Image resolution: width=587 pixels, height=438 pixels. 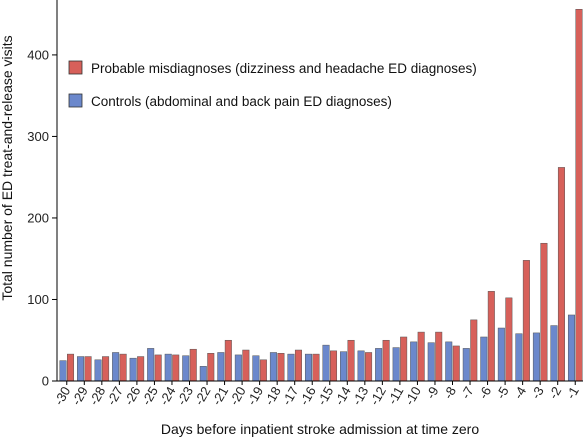 What do you see at coordinates (439, 356) in the screenshot?
I see `bar-misdiagnoses--9` at bounding box center [439, 356].